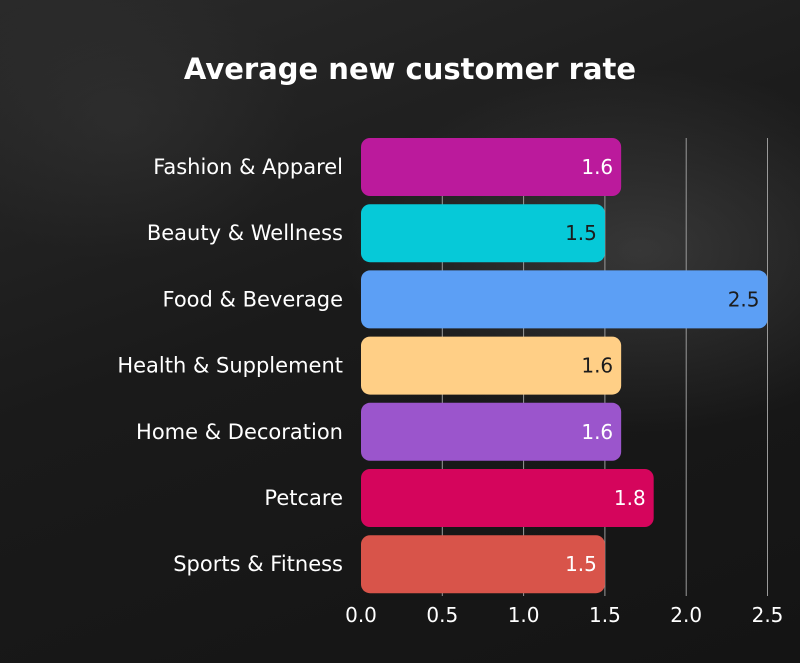 Image resolution: width=800 pixels, height=663 pixels. Describe the element at coordinates (564, 615) in the screenshot. I see `x-axis-ticks: 0.0 0.5 1.0 1.5 2.0 2.5` at that location.